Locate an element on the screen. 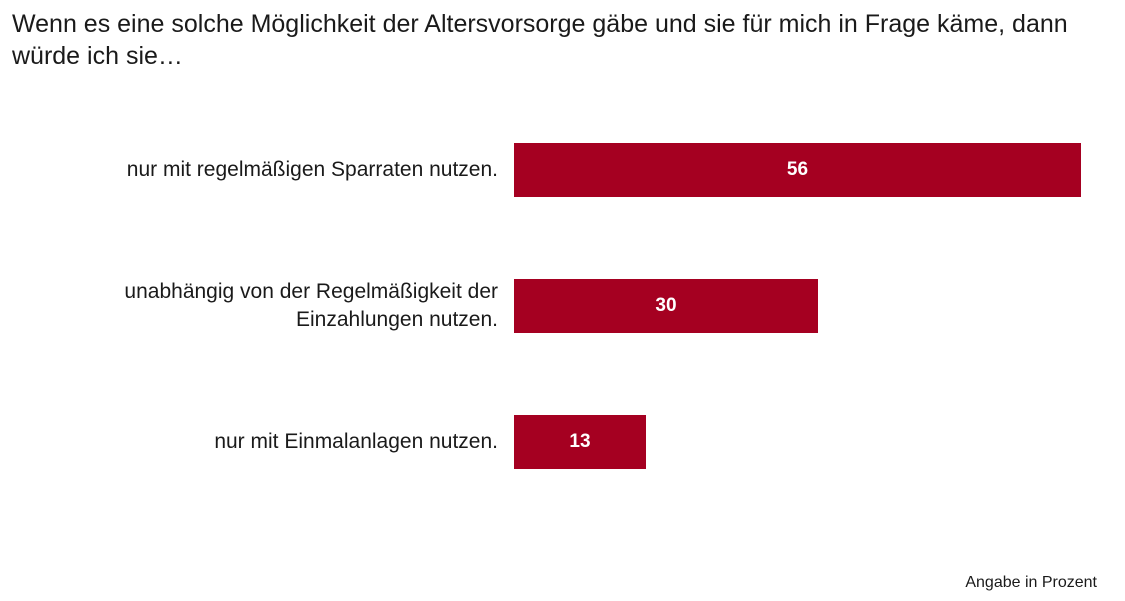 This screenshot has width=1125, height=601. bar: 13 is located at coordinates (580, 442).